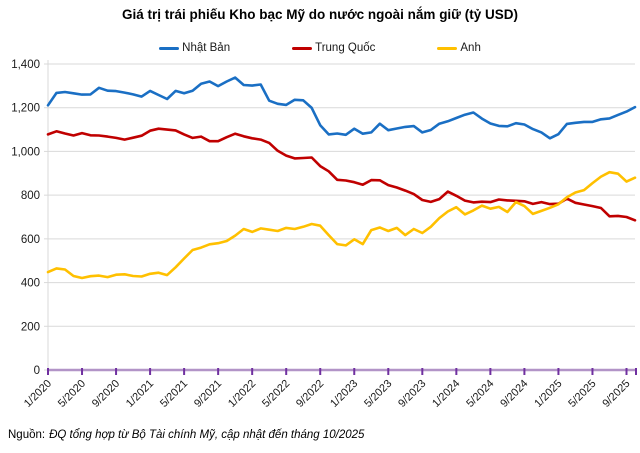 The height and width of the screenshot is (453, 640). I want to click on legend-item-uk: Anh, so click(459, 48).